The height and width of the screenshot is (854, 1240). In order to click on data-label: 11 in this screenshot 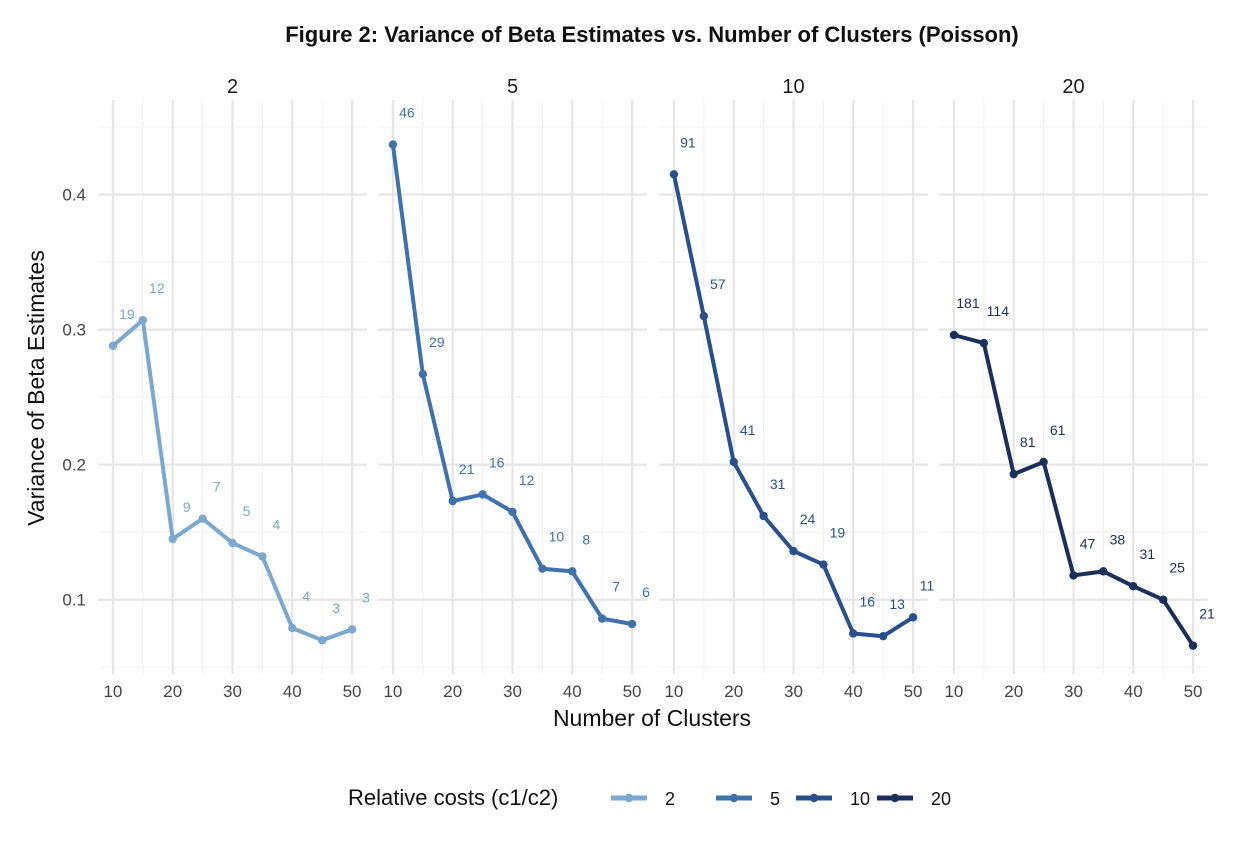, I will do `click(927, 585)`.